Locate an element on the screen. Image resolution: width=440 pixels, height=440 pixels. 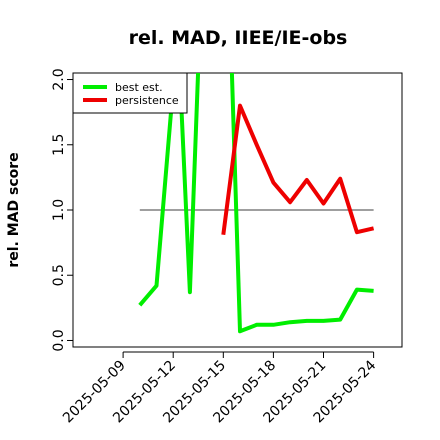
chart-title: rel. MAD, IIEE/IE-obs is located at coordinates (238, 38).